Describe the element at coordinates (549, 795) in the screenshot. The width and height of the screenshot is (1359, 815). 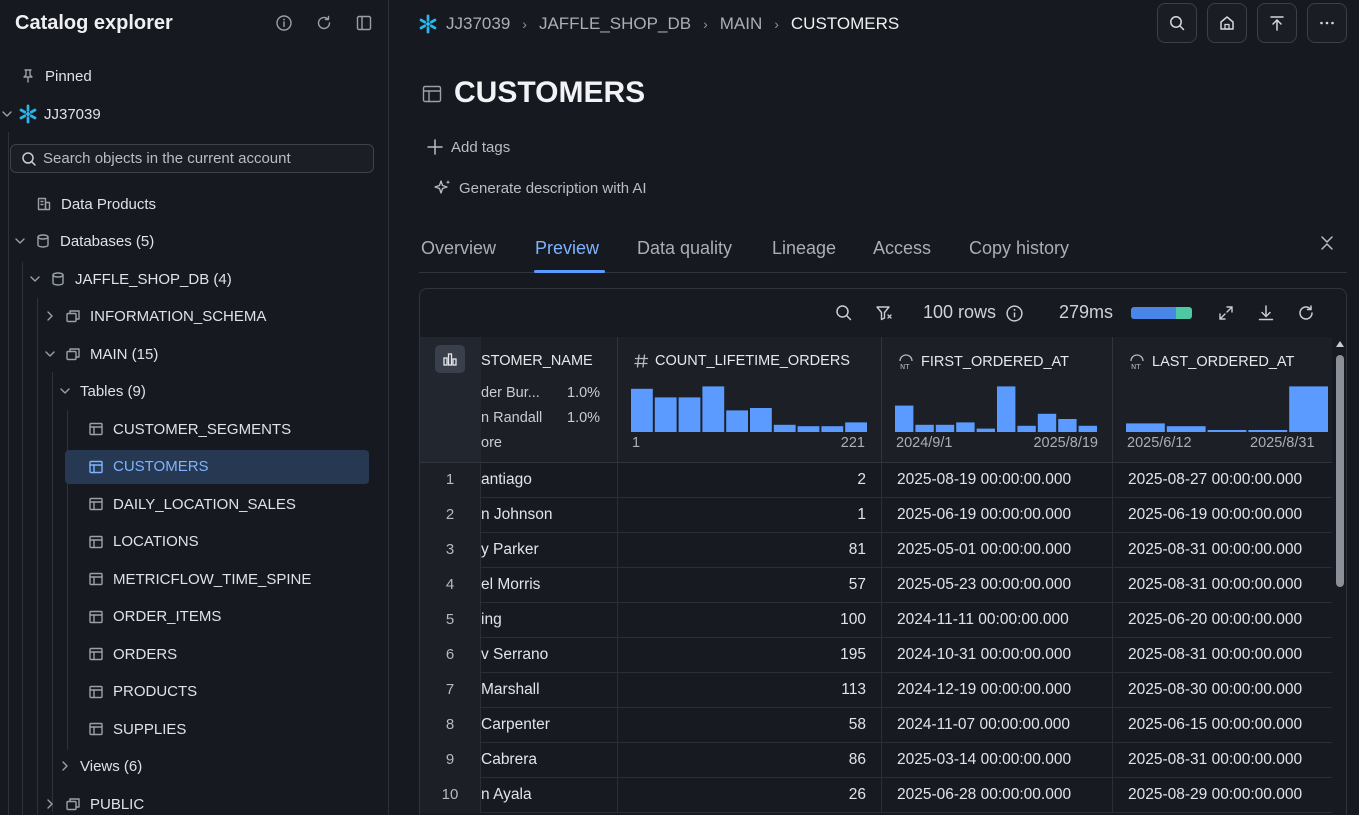
I see `cell-customer-name: n Ayala` at that location.